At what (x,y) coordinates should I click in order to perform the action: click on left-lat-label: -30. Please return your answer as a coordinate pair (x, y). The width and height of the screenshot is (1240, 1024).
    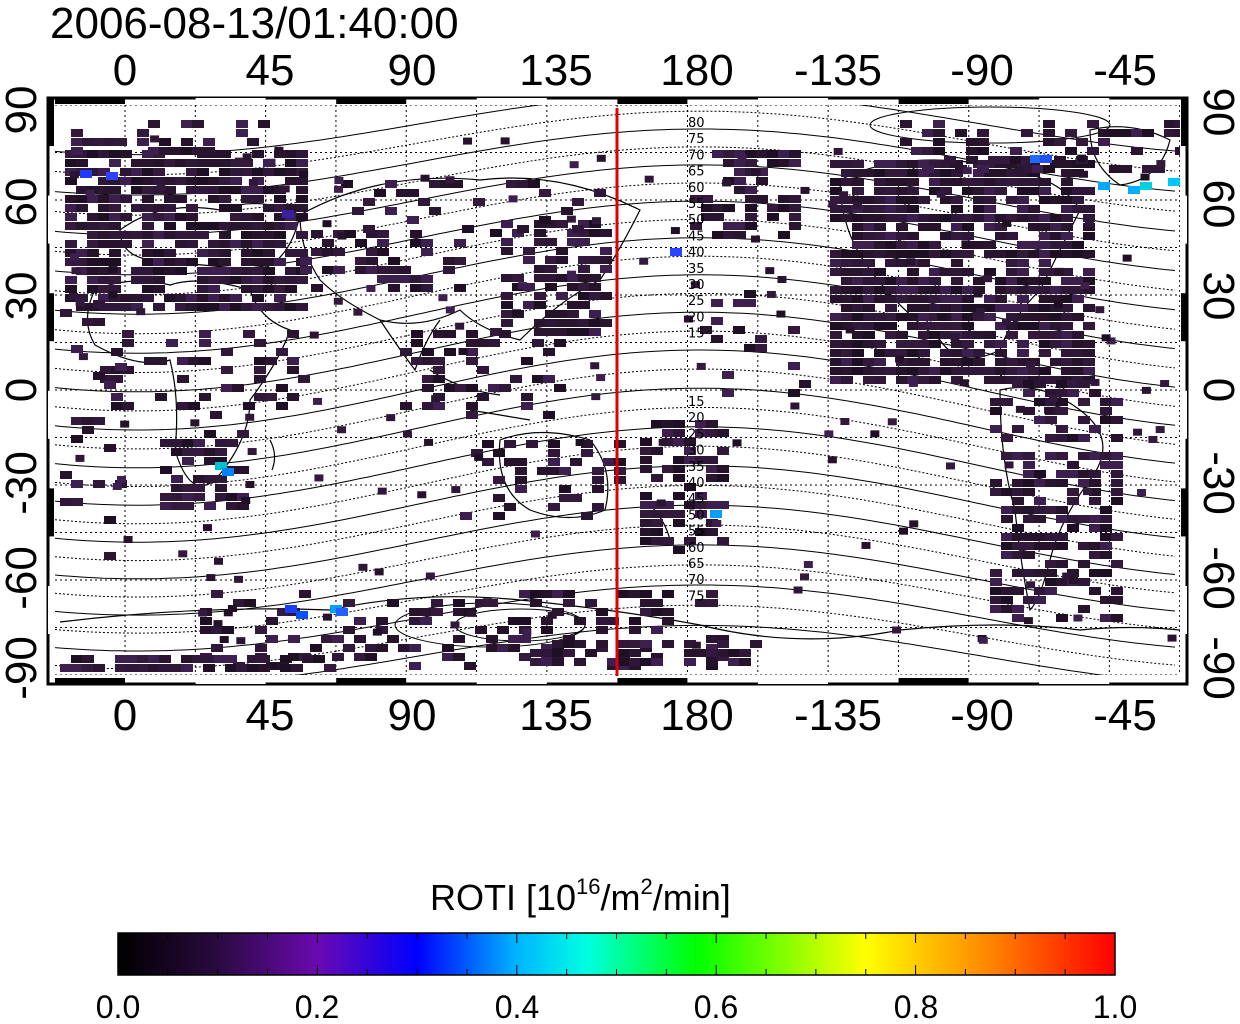
    Looking at the image, I should click on (23, 483).